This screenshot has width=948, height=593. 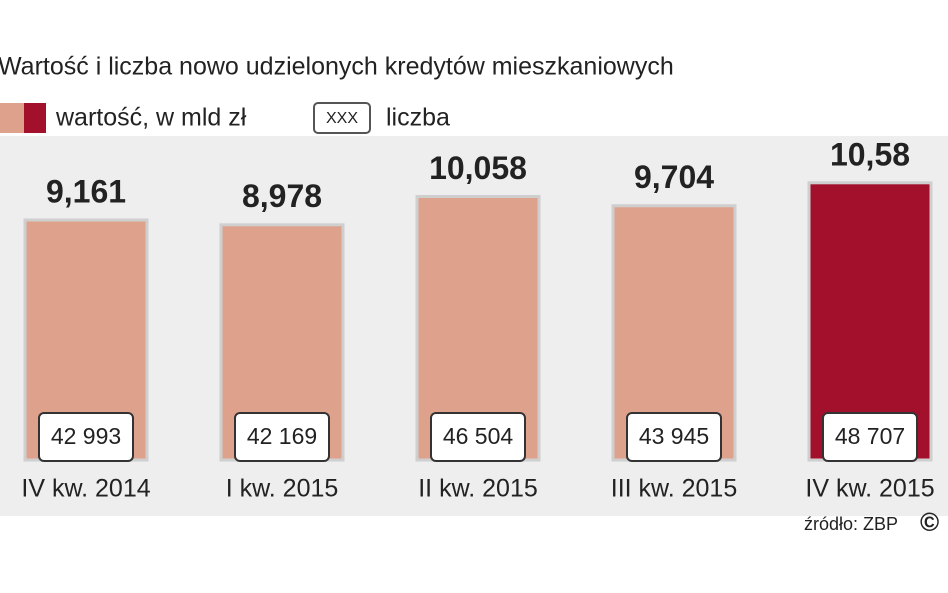 I want to click on value-label: 10,058, so click(x=478, y=168).